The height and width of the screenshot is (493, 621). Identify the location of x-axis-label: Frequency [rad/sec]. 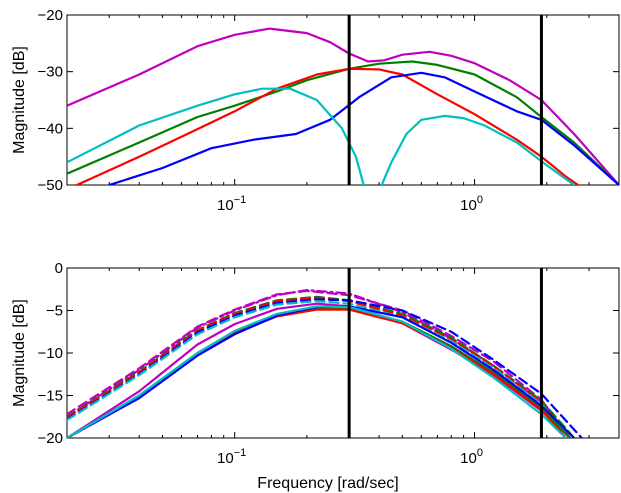
(327, 483).